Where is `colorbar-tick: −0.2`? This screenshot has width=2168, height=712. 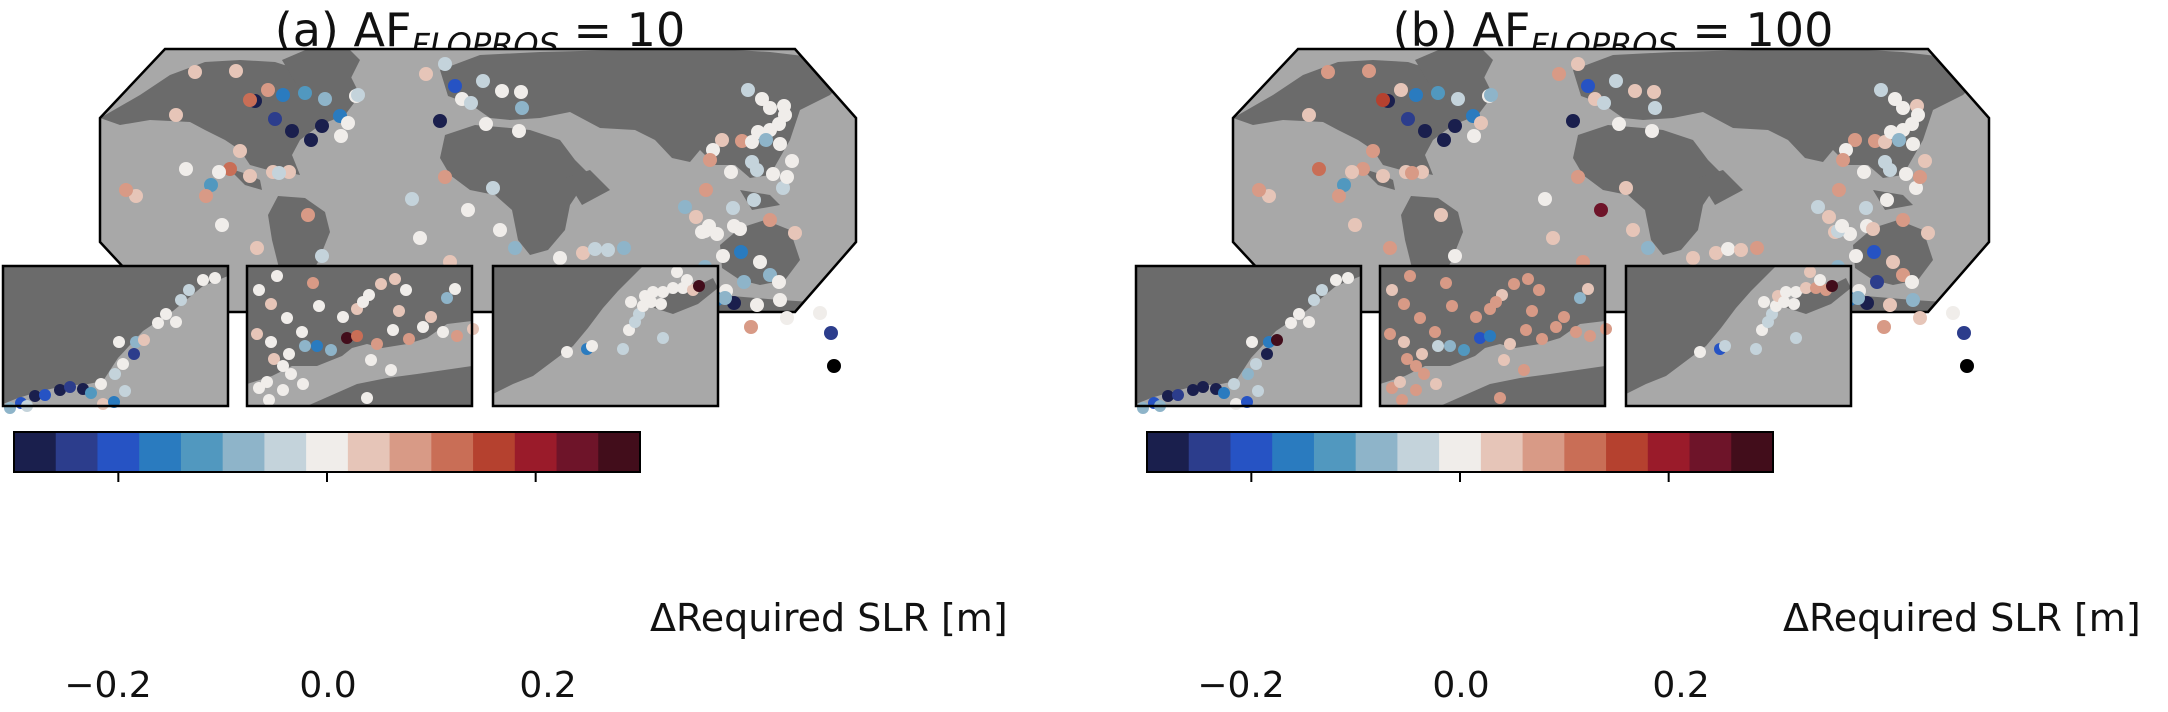
colorbar-tick: −0.2 is located at coordinates (1241, 685).